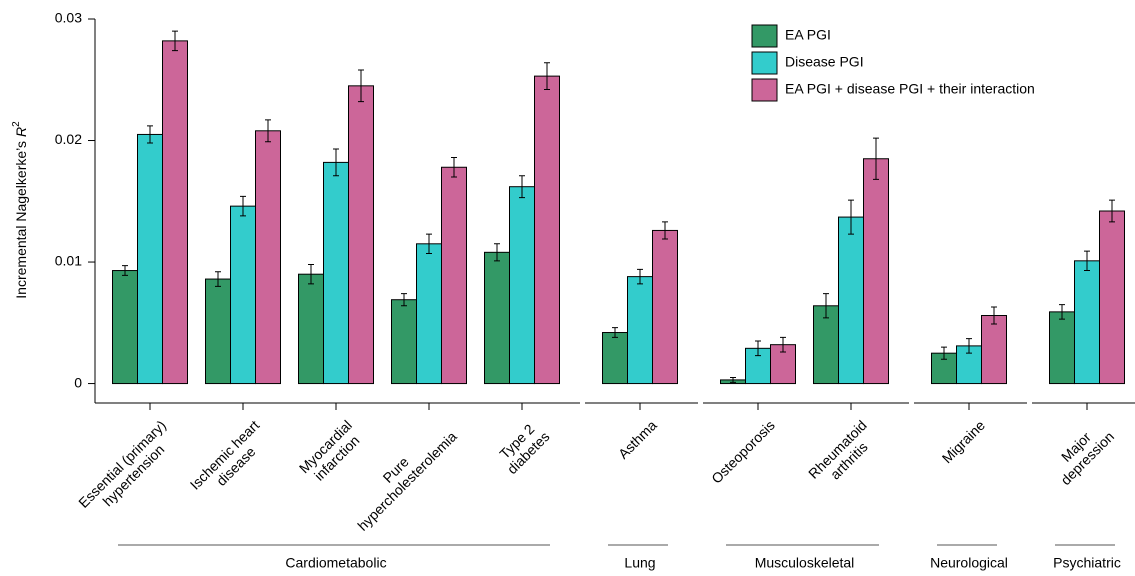 This screenshot has width=1135, height=576. I want to click on legend-label: EA PGI + disease PGI + their interaction, so click(910, 89).